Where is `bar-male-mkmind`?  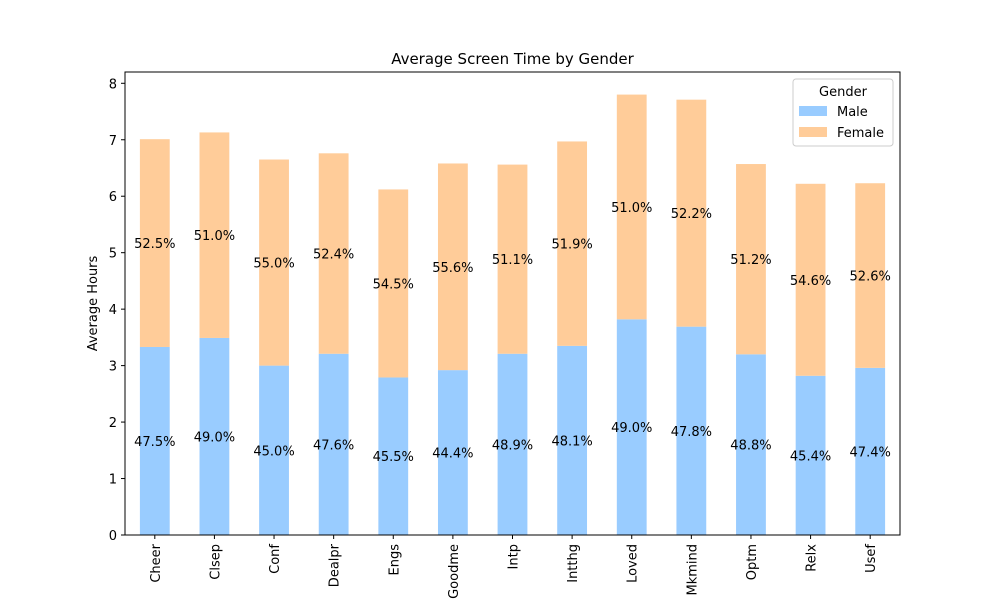
bar-male-mkmind is located at coordinates (691, 430).